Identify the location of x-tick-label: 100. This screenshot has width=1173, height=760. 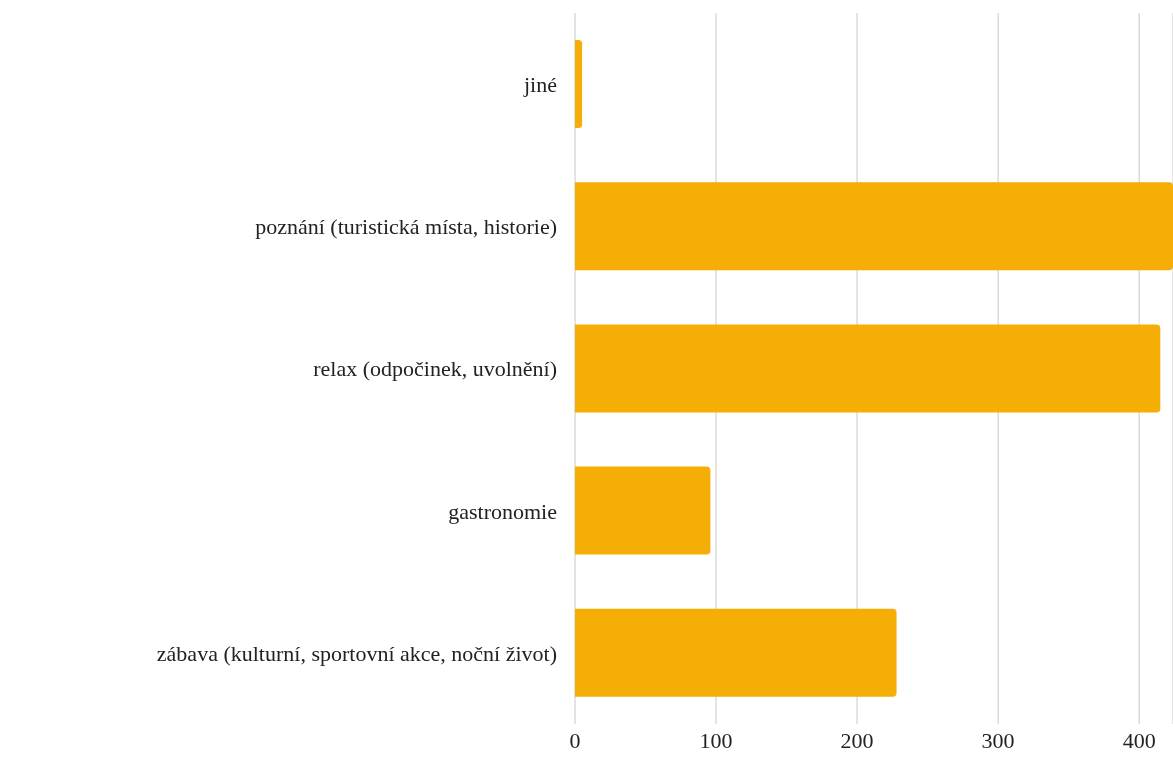
(716, 740).